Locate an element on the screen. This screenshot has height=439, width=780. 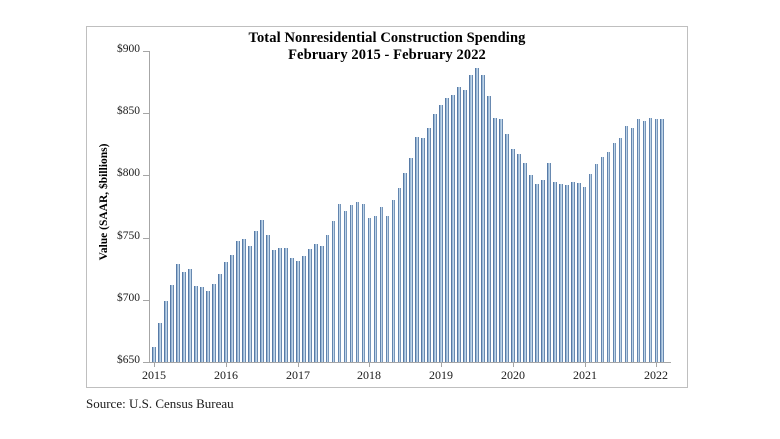
x-axis-tick-label: 2022 is located at coordinates (656, 375).